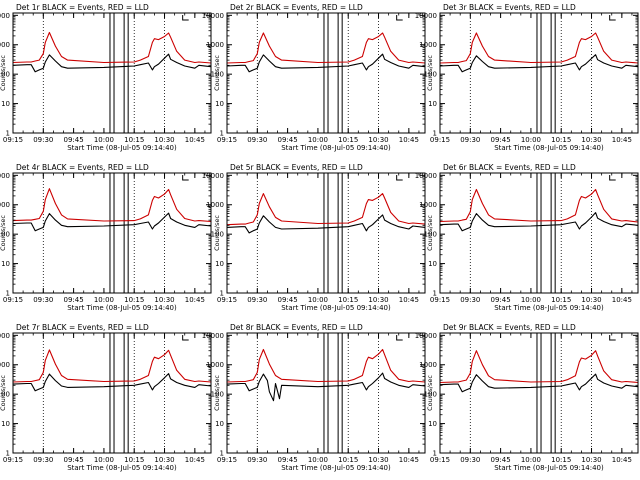 This screenshot has height=480, width=640. Describe the element at coordinates (296, 167) in the screenshot. I see `panel-title: Det 5r BLACK = Events, RED = LLD` at that location.